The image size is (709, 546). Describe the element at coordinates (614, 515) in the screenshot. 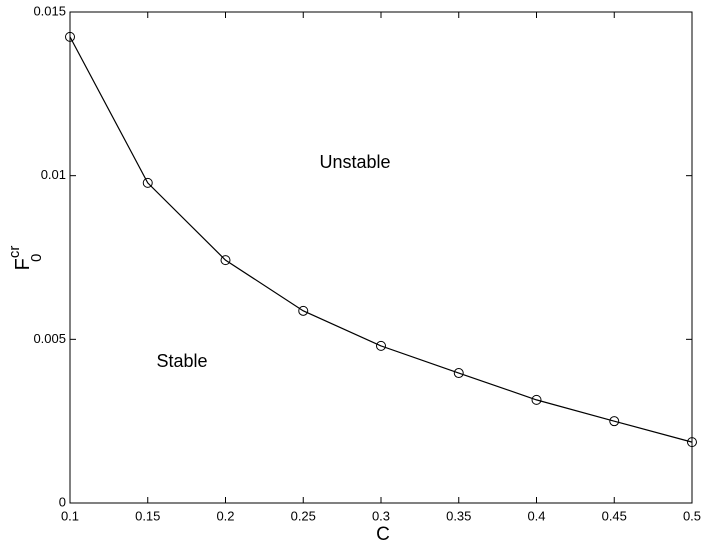

I see `x-tick-label: 0.45` at that location.